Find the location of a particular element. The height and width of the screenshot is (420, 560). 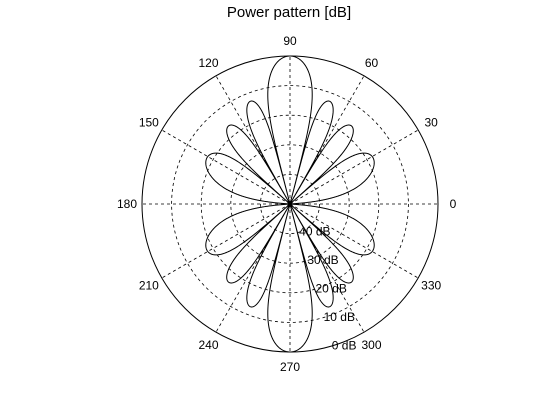

angle-tick-label: 150 is located at coordinates (149, 123).